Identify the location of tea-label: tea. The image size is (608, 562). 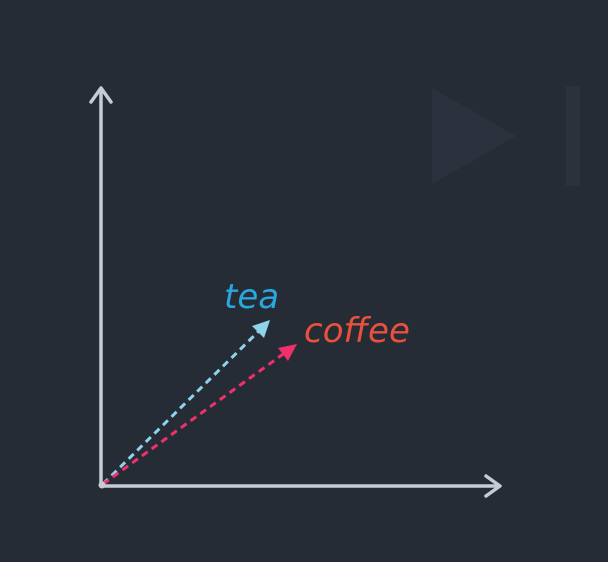
(251, 297).